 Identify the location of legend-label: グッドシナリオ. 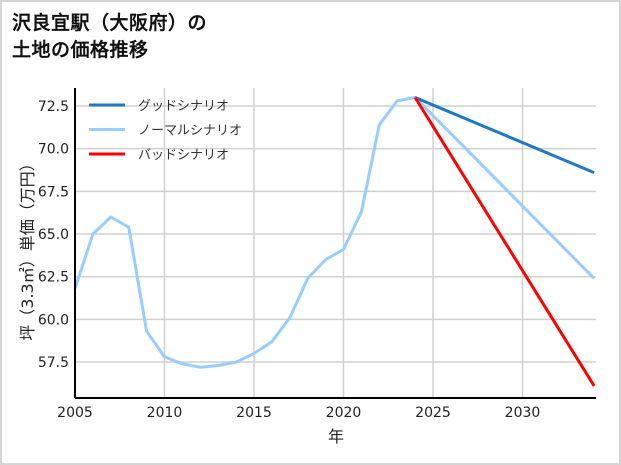
(183, 106).